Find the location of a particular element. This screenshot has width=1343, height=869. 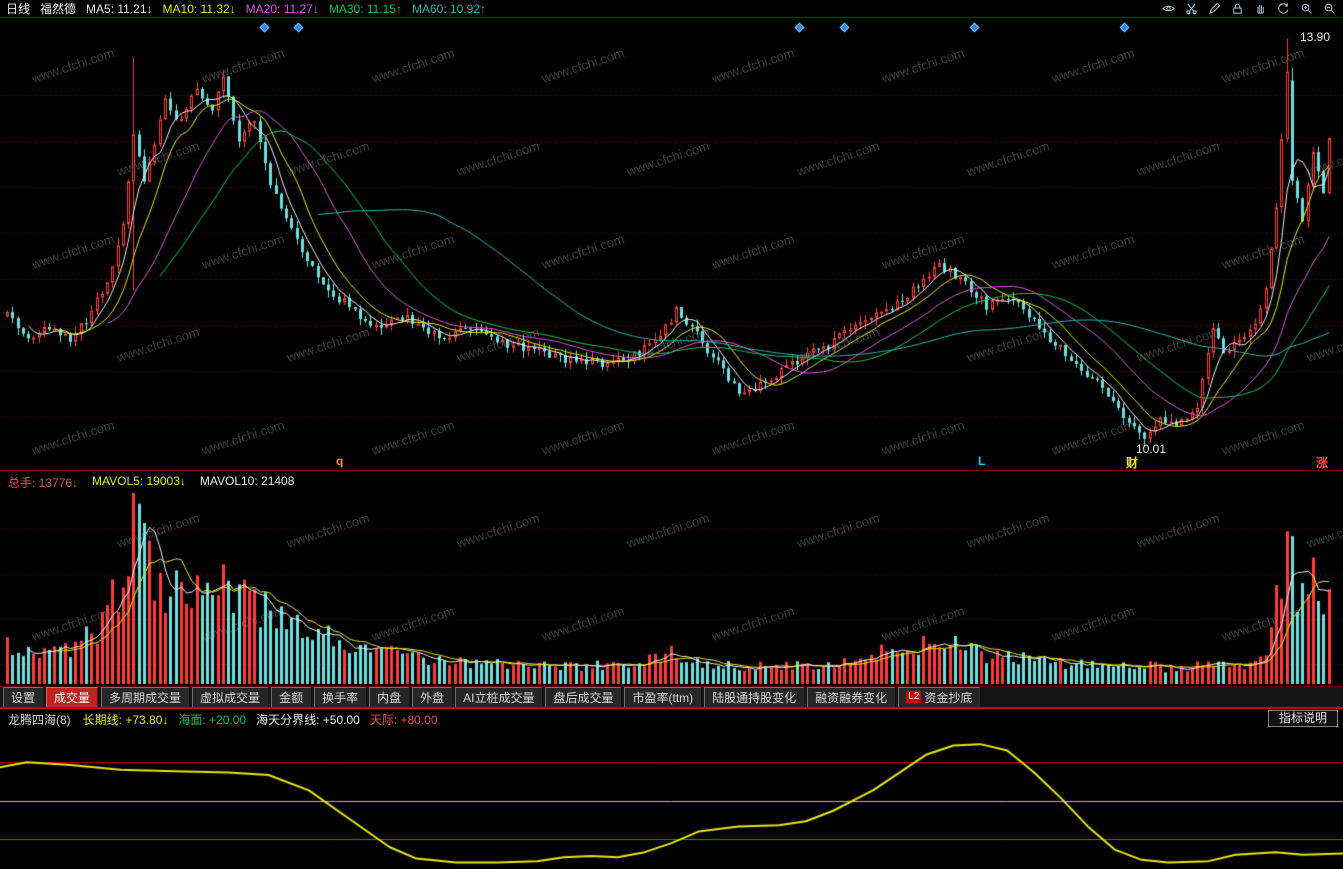

ma-value: MA5: 11.21↓ is located at coordinates (119, 8).